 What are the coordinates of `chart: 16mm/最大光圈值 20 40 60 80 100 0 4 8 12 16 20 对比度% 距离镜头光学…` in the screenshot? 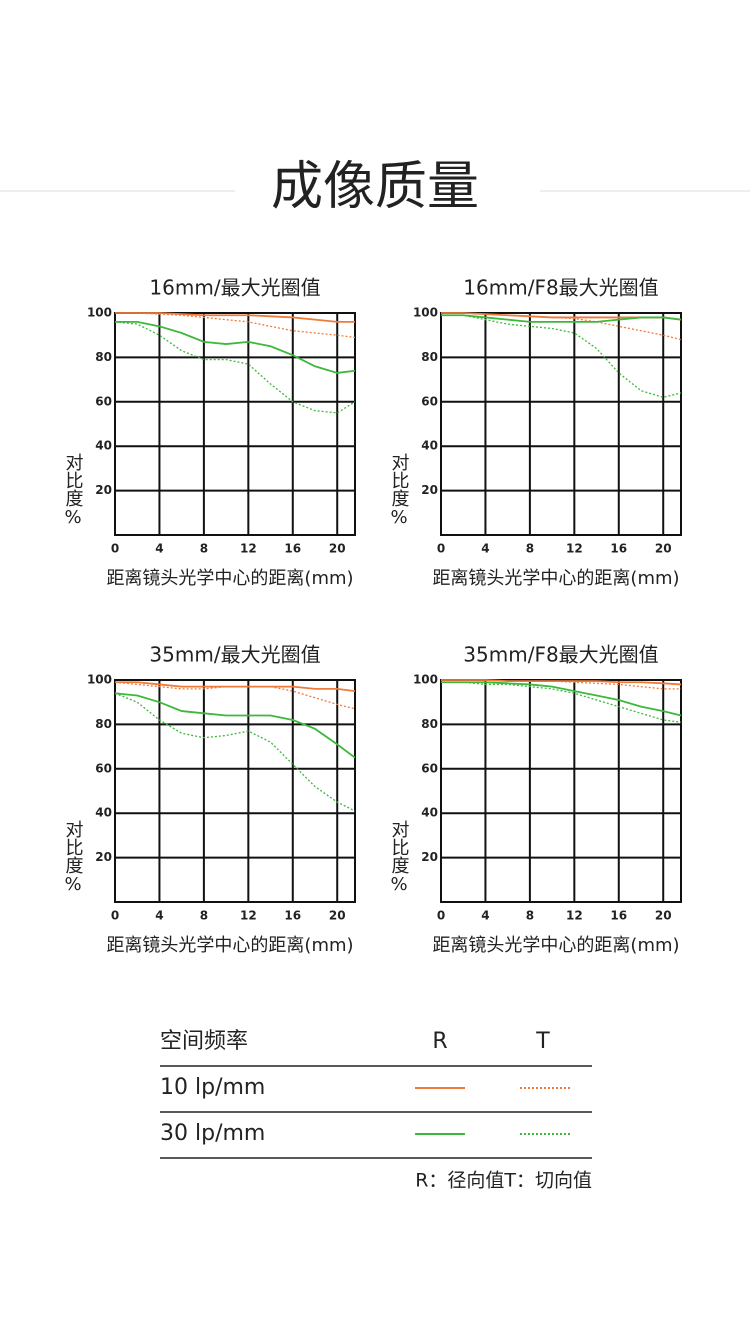 It's located at (209, 432).